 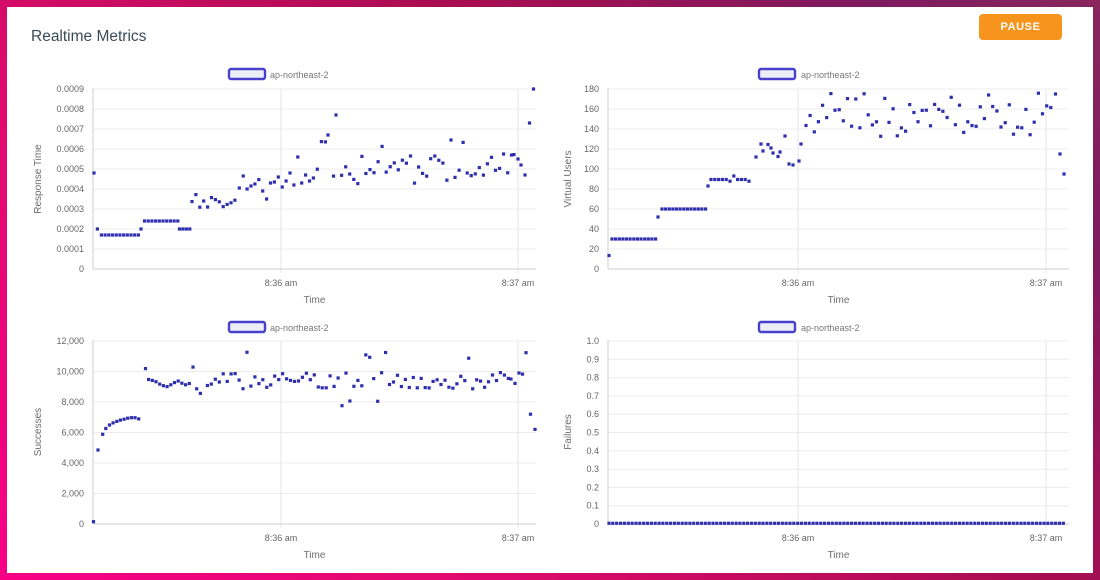 What do you see at coordinates (591, 169) in the screenshot?
I see `svg-text: 100` at bounding box center [591, 169].